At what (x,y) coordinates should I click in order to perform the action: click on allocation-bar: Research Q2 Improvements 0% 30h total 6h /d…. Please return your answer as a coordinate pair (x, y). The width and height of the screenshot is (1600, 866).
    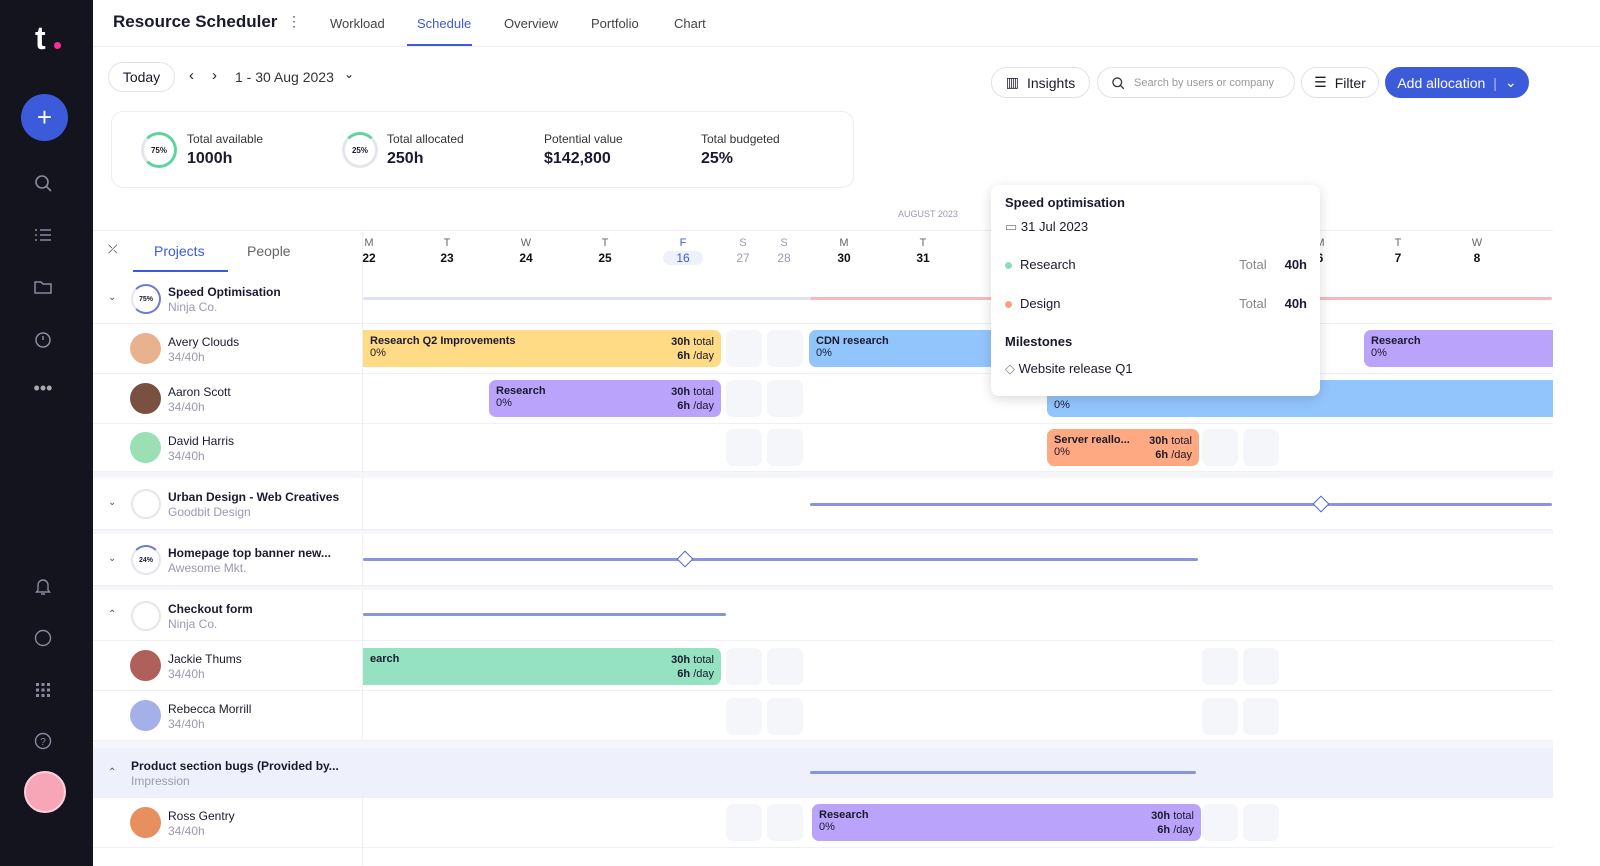
    Looking at the image, I should click on (542, 348).